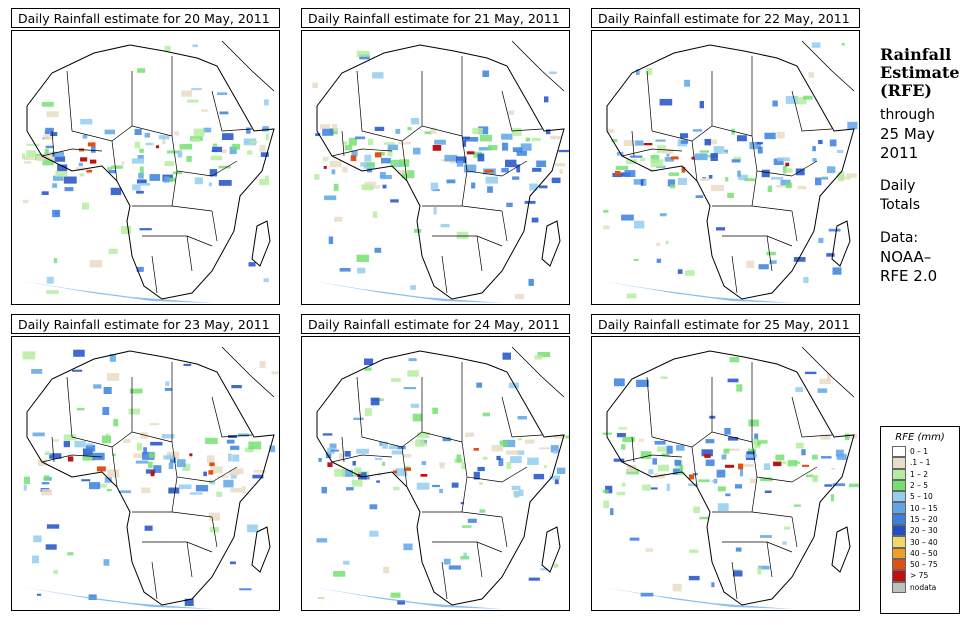 The height and width of the screenshot is (626, 967). I want to click on legend-item: 15 – 20, so click(925, 519).